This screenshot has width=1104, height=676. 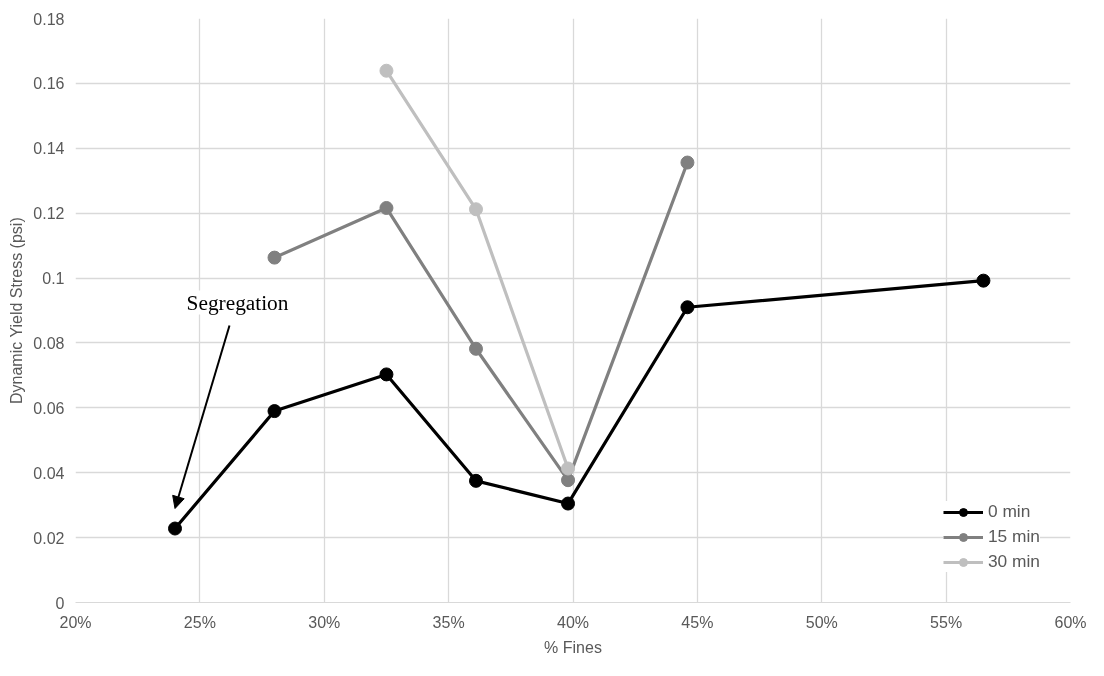 I want to click on x-tick-label: 45%, so click(x=697, y=622).